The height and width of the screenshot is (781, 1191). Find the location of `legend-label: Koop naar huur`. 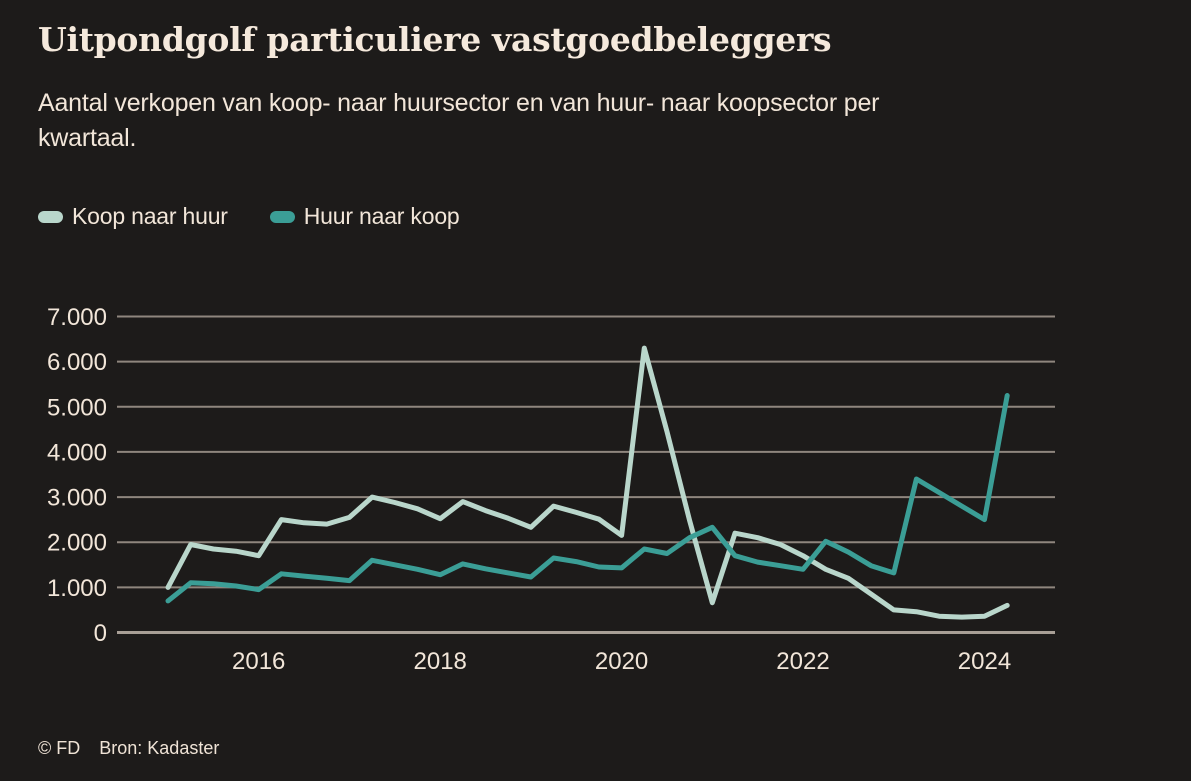

legend-label: Koop naar huur is located at coordinates (150, 216).